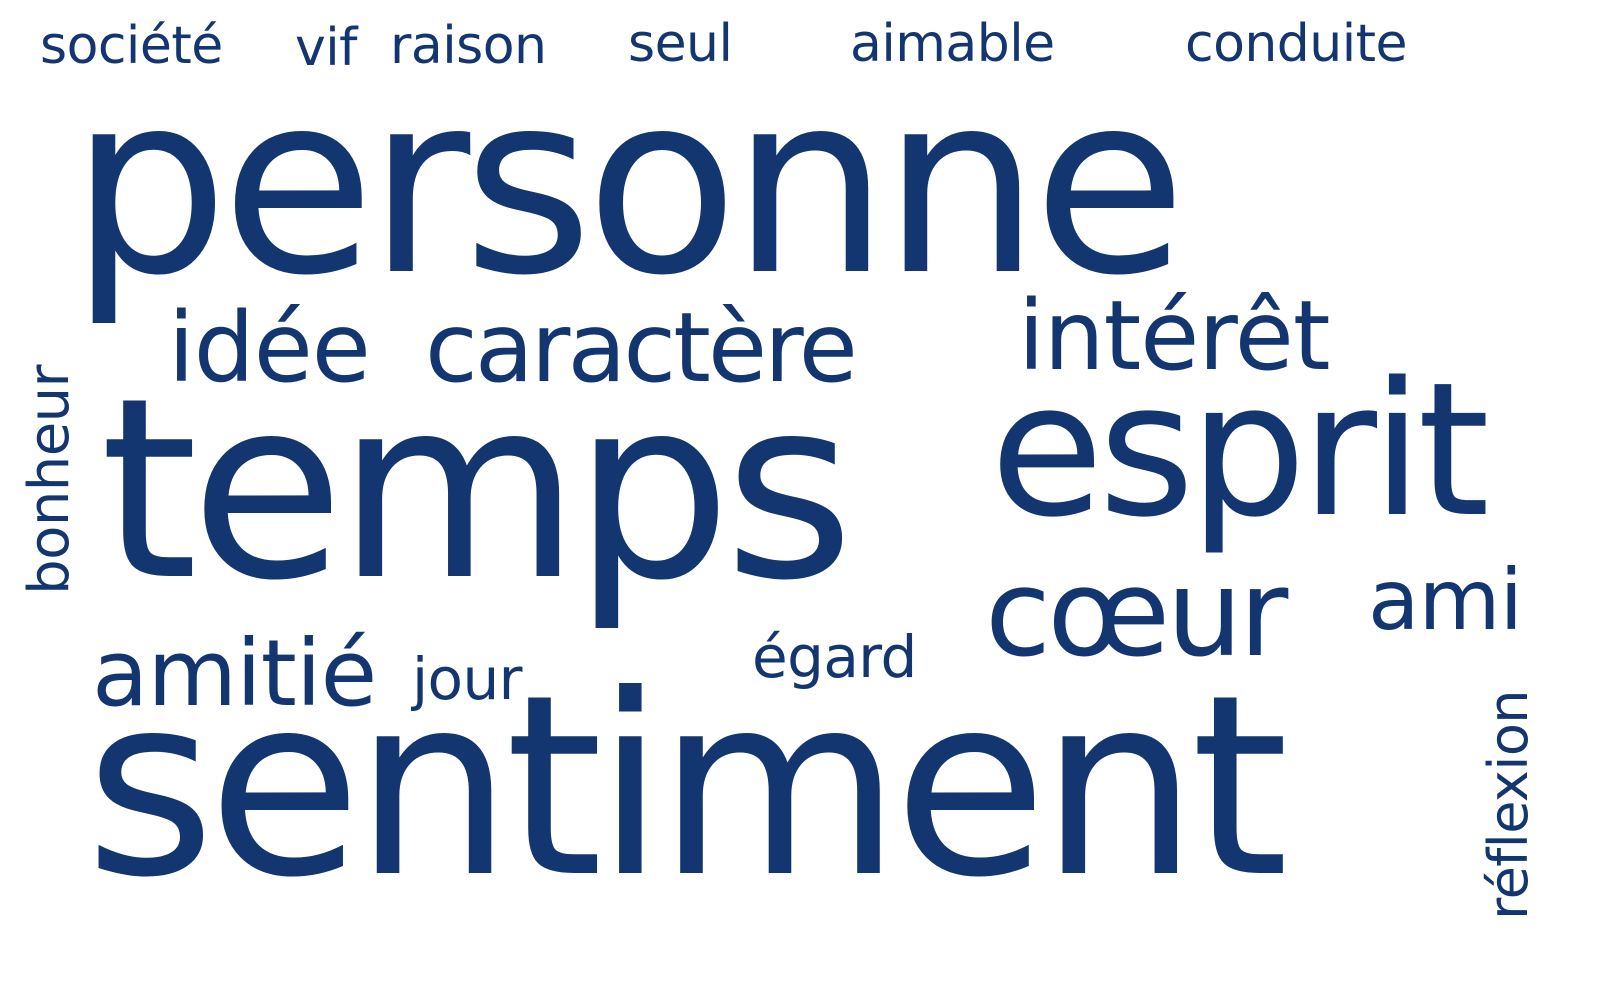  What do you see at coordinates (1136, 614) in the screenshot?
I see `word-coeur: cœur` at bounding box center [1136, 614].